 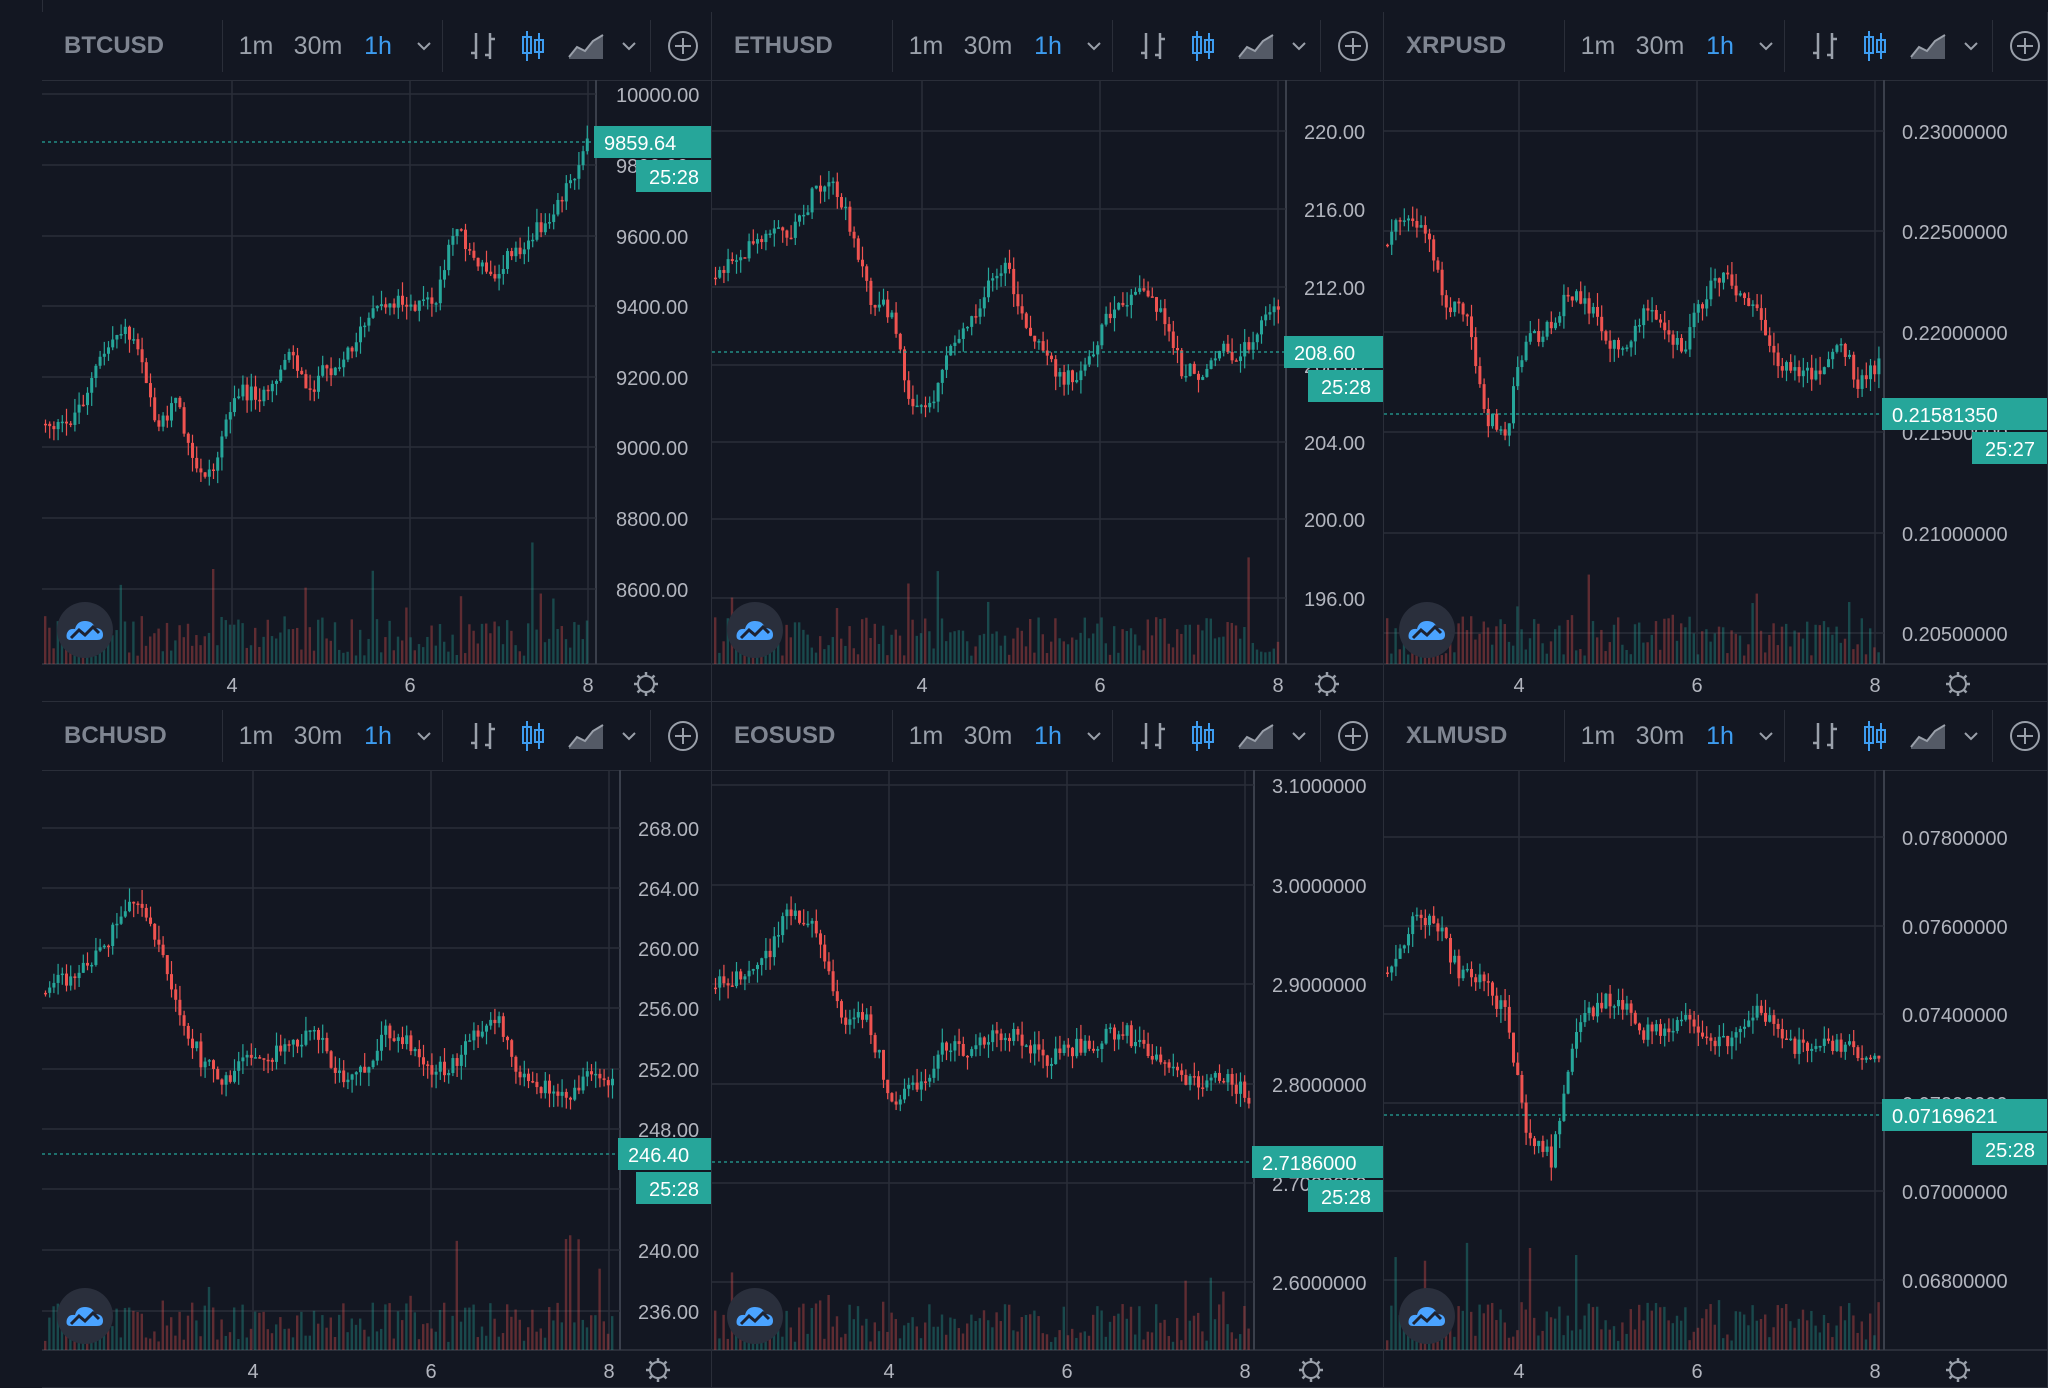 What do you see at coordinates (668, 830) in the screenshot?
I see `price-tick-label: 268.00` at bounding box center [668, 830].